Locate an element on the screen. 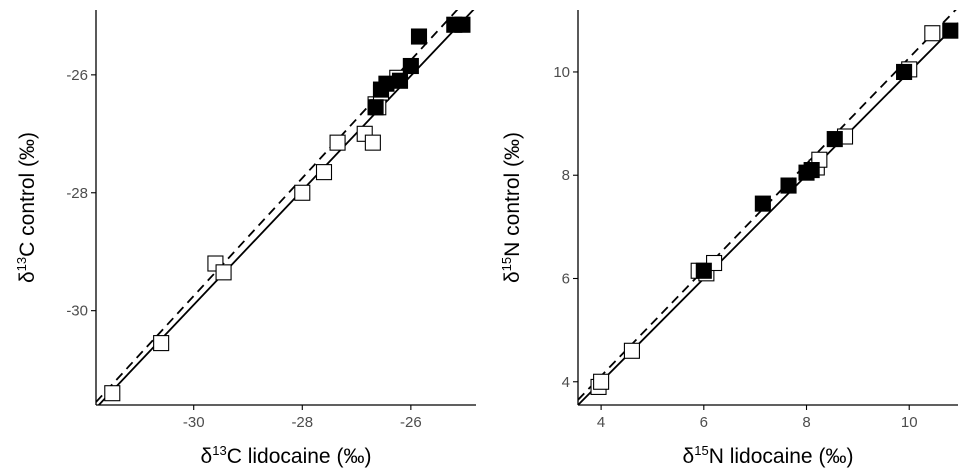  y-tick-label: 8 is located at coordinates (566, 175).